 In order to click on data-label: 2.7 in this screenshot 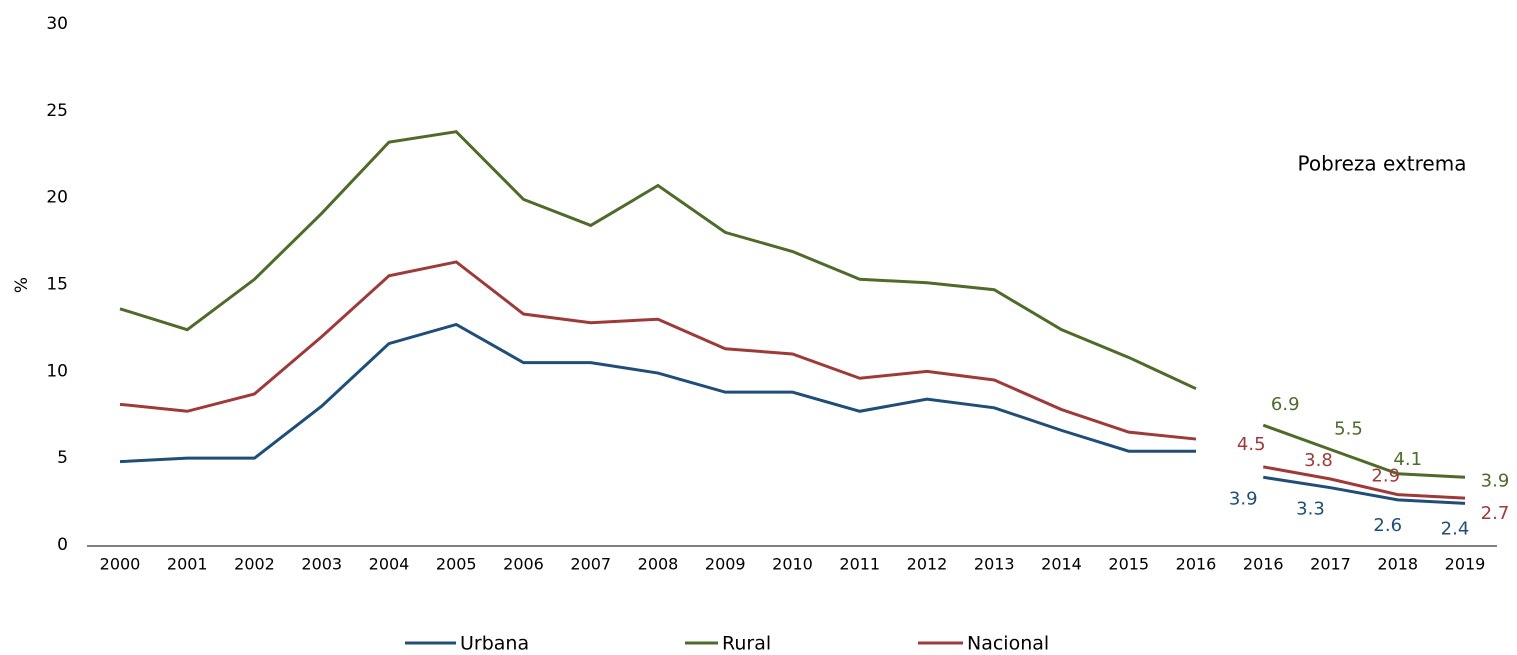, I will do `click(1495, 513)`.